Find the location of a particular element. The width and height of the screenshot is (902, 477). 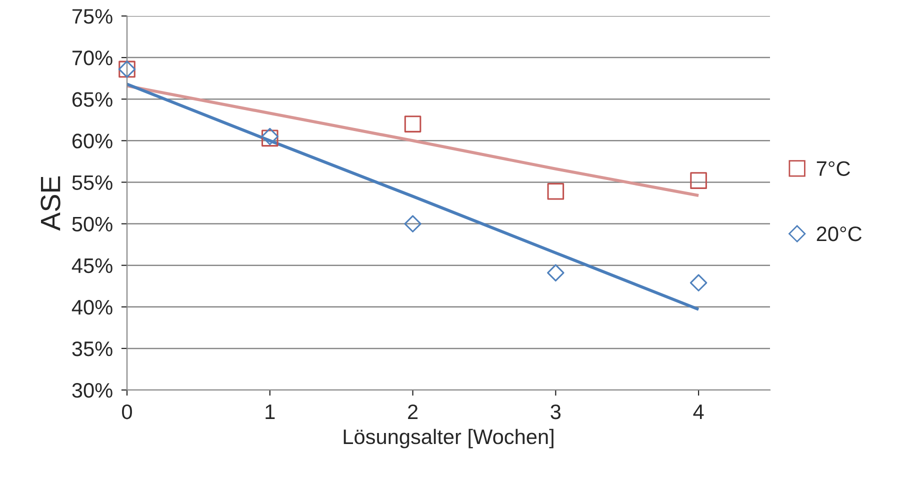

y-tick-label: 65% is located at coordinates (92, 99).